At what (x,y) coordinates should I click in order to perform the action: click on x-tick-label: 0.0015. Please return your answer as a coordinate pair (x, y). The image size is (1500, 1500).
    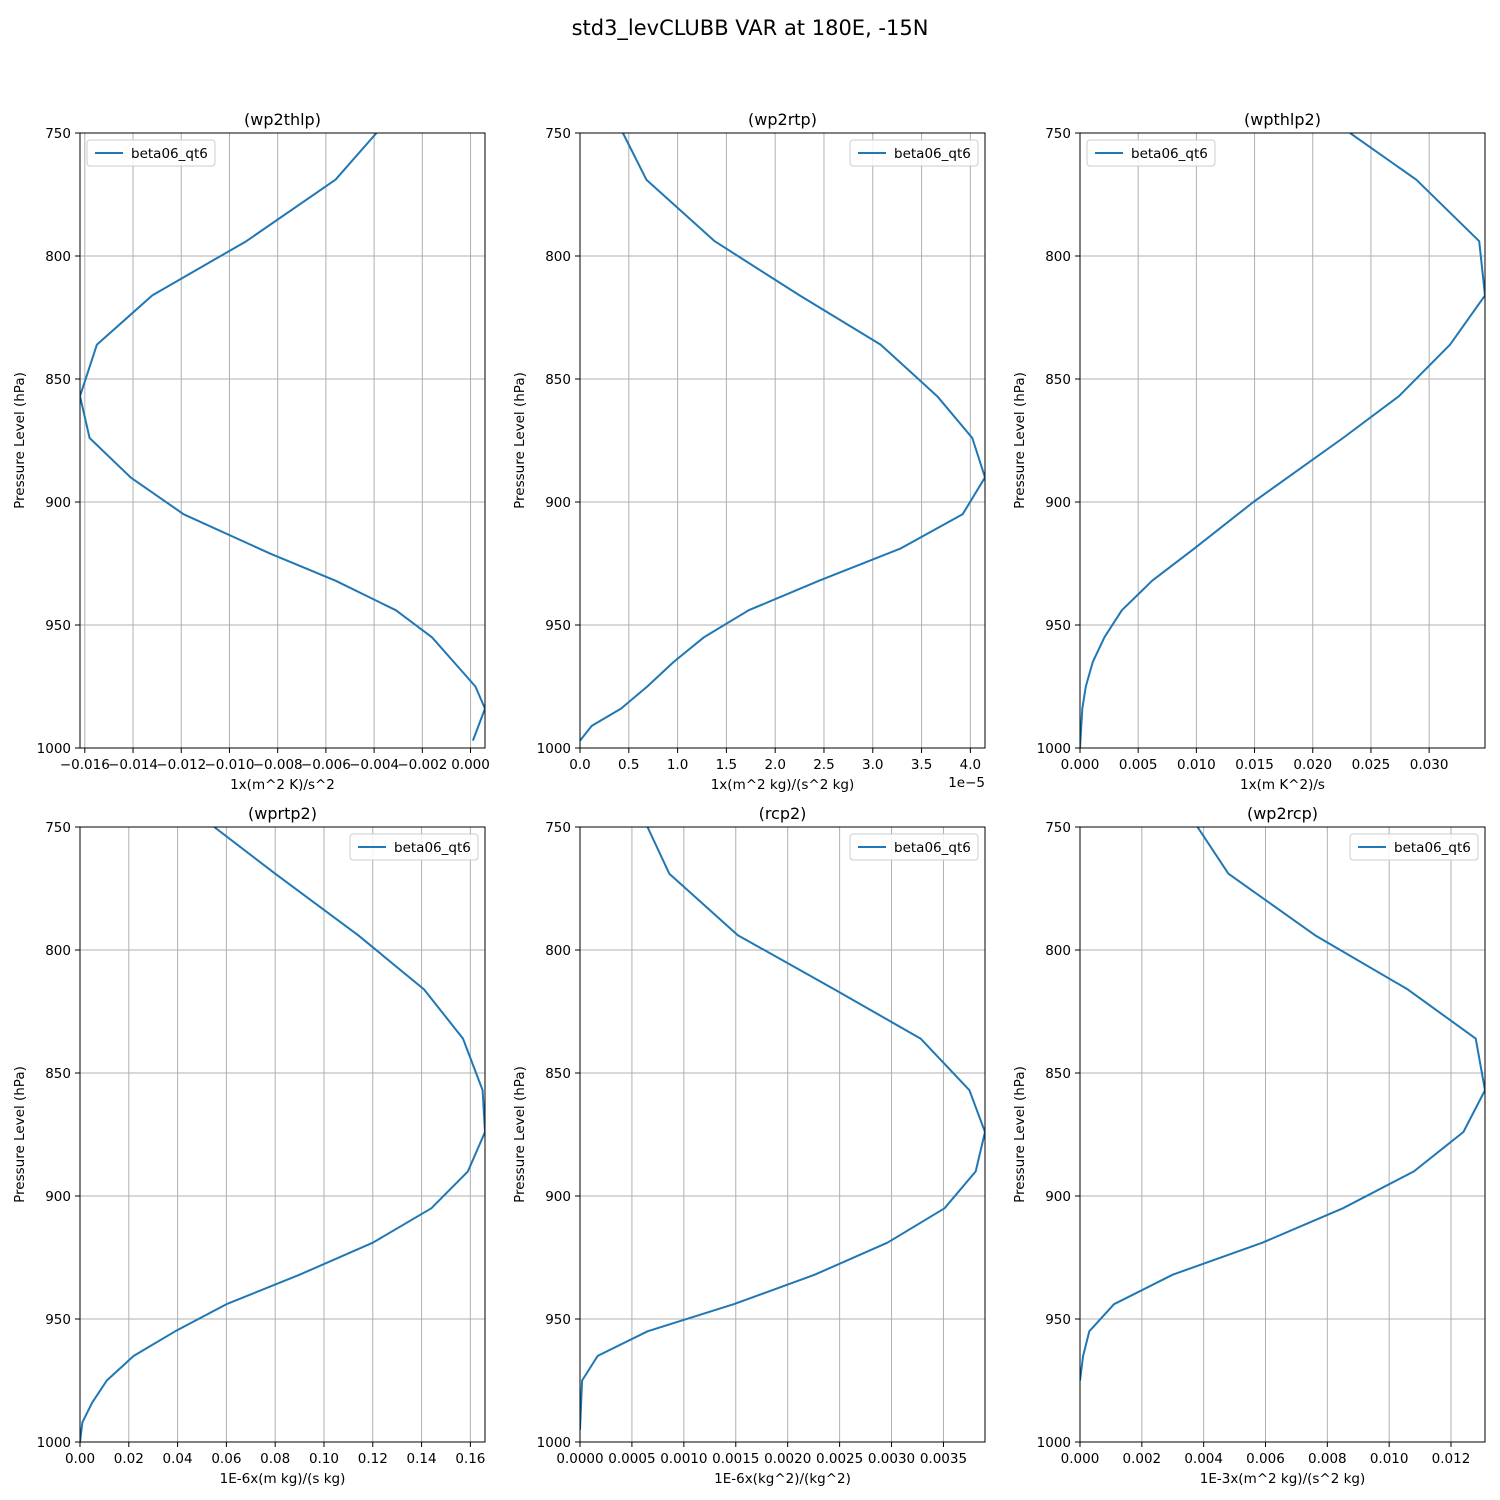
    Looking at the image, I should click on (735, 1459).